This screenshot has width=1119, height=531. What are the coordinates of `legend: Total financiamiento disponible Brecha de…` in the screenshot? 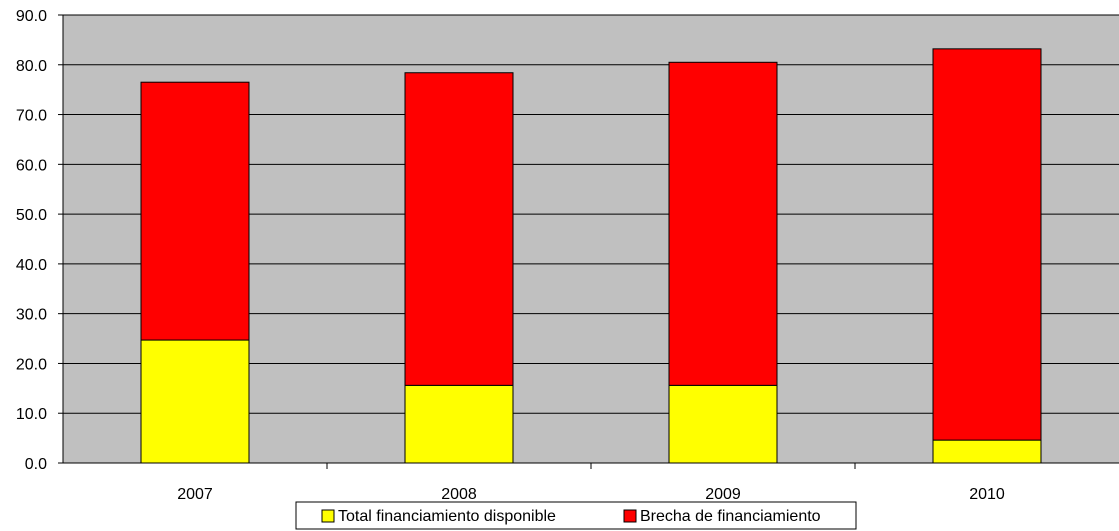 It's located at (576, 515).